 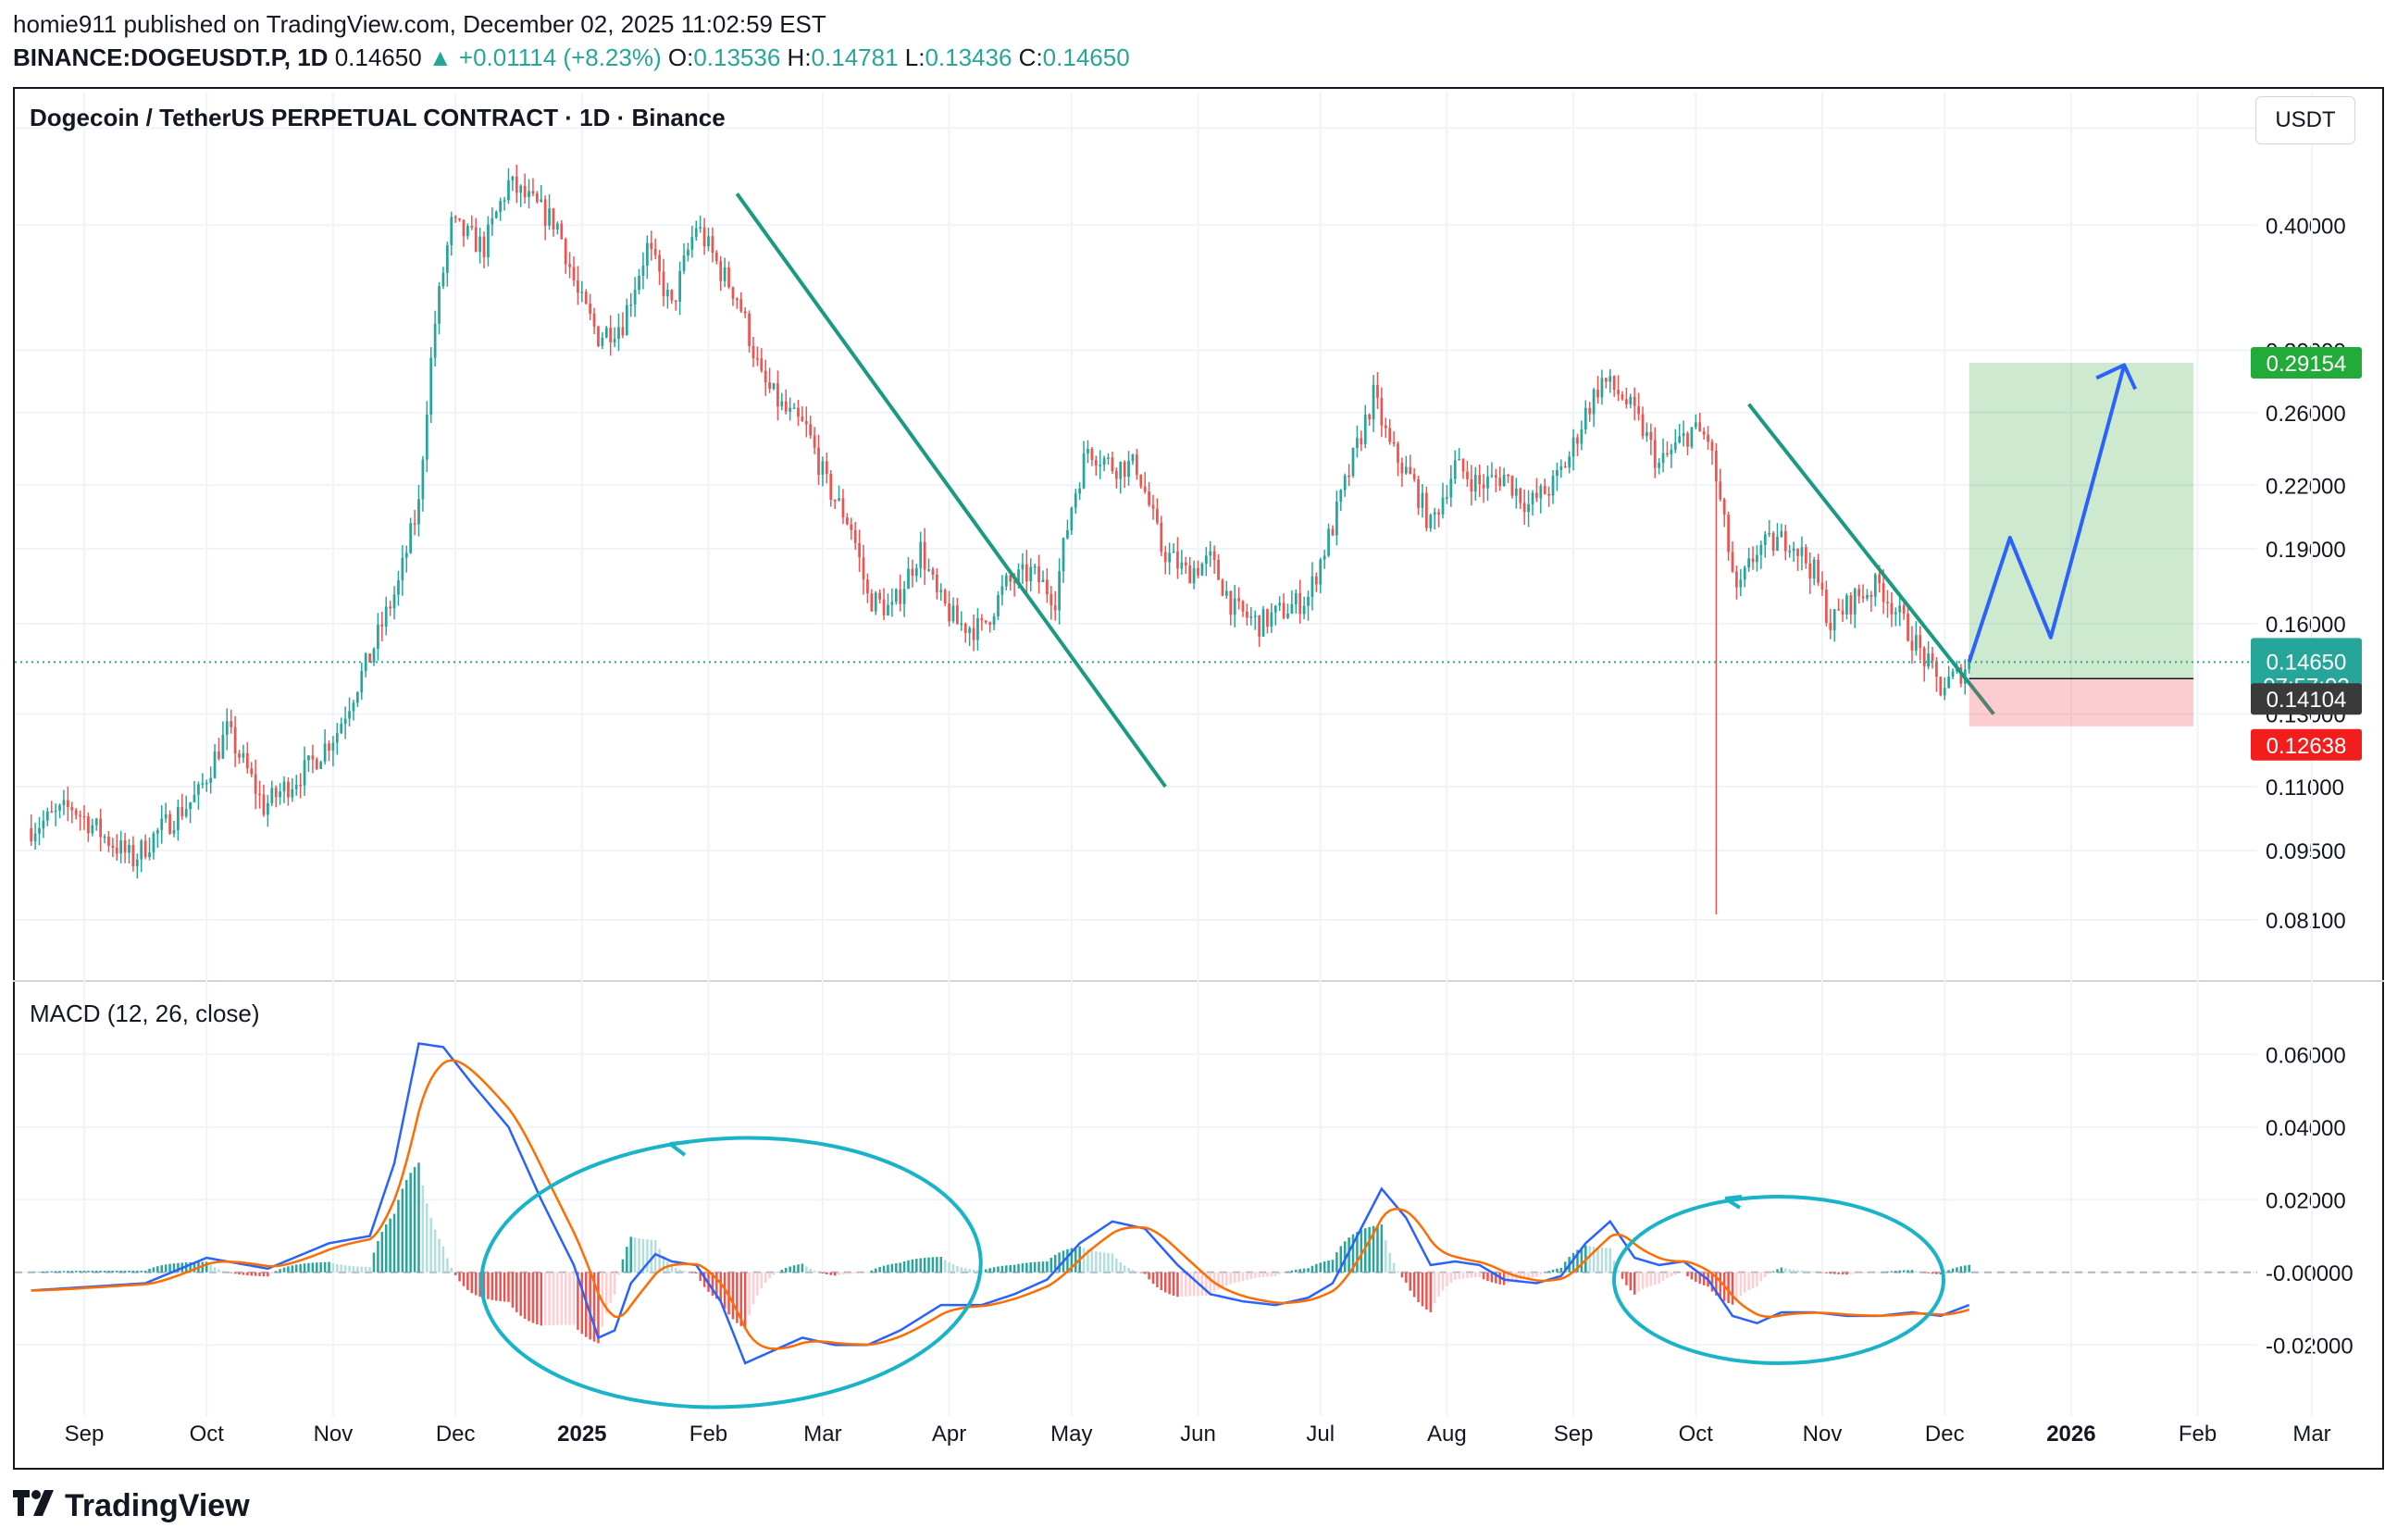 What do you see at coordinates (2305, 120) in the screenshot?
I see `currency-unit-button: USDT` at bounding box center [2305, 120].